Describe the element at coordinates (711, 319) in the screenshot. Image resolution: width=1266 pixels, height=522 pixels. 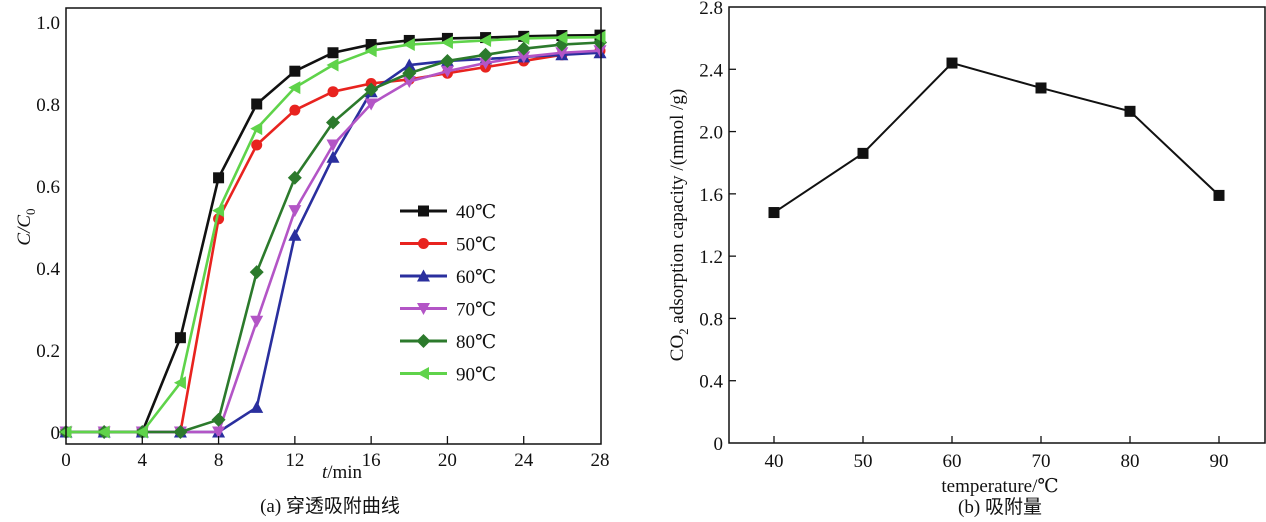
I see `y-tick-label: 0.8` at that location.